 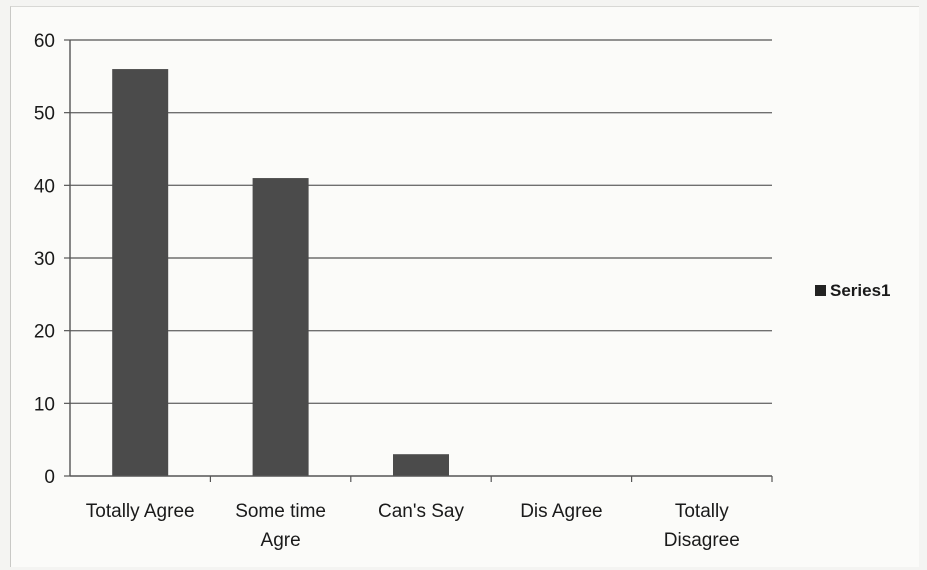 What do you see at coordinates (820, 290) in the screenshot?
I see `legend-swatch` at bounding box center [820, 290].